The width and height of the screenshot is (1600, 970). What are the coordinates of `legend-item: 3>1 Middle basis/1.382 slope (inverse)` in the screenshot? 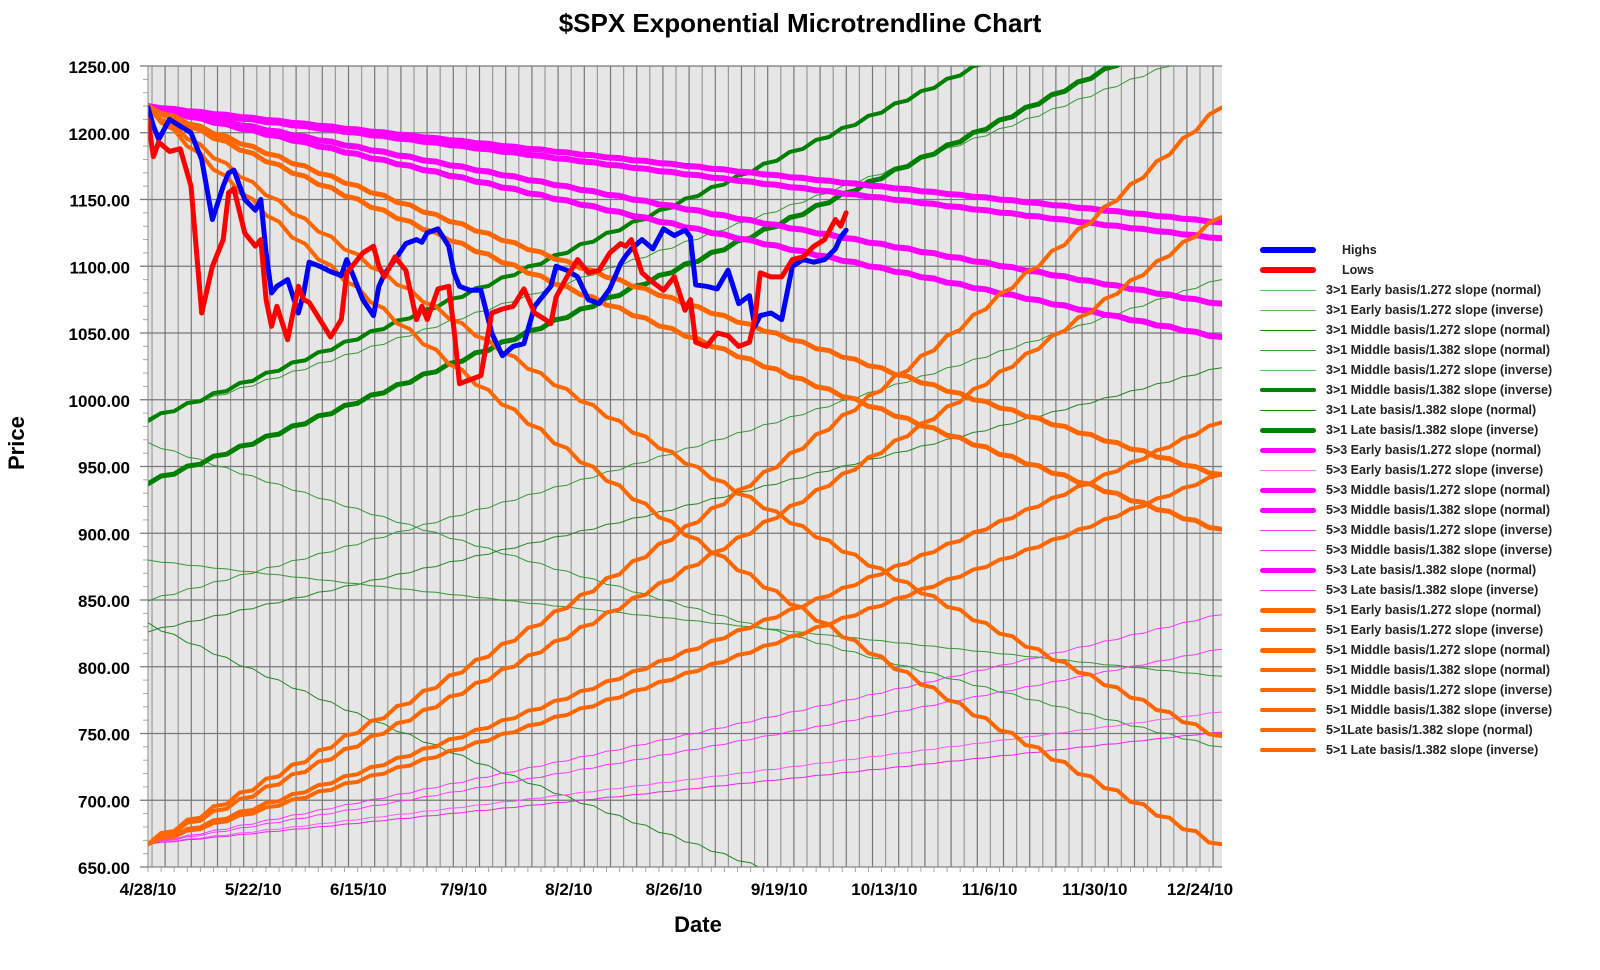 It's located at (1430, 390).